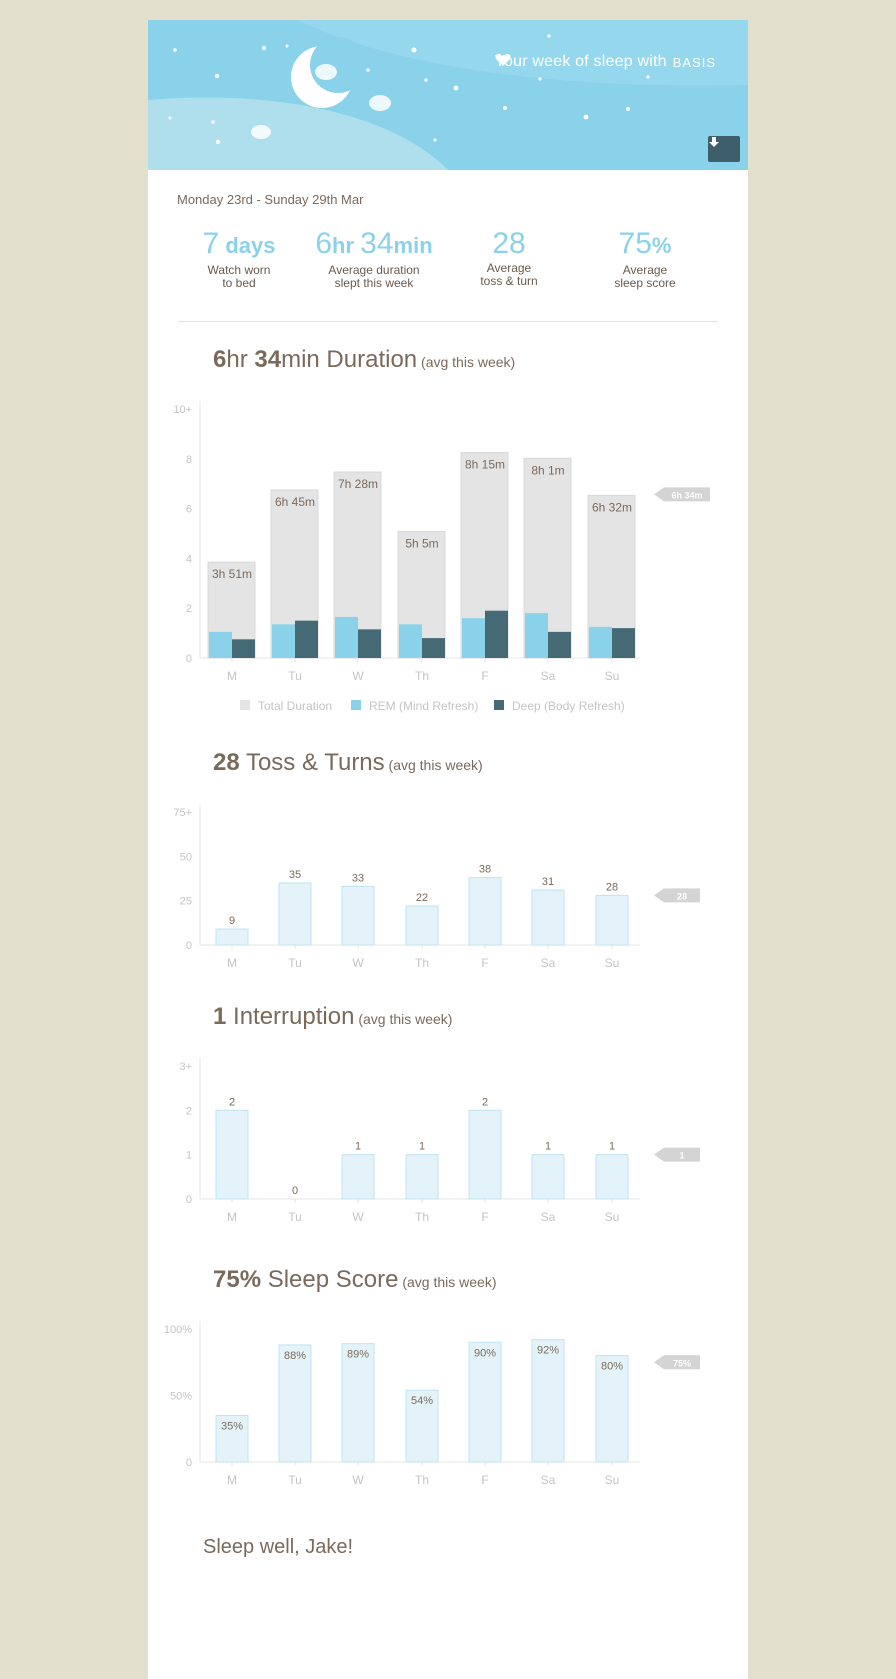  I want to click on stat-label: Watch worn to bed, so click(239, 277).